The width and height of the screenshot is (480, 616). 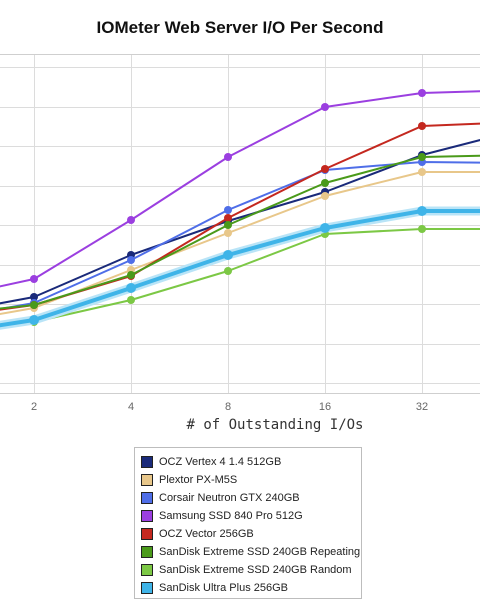 I want to click on legend-item: SanDisk Extreme SSD 240GB Repeating, so click(x=251, y=552).